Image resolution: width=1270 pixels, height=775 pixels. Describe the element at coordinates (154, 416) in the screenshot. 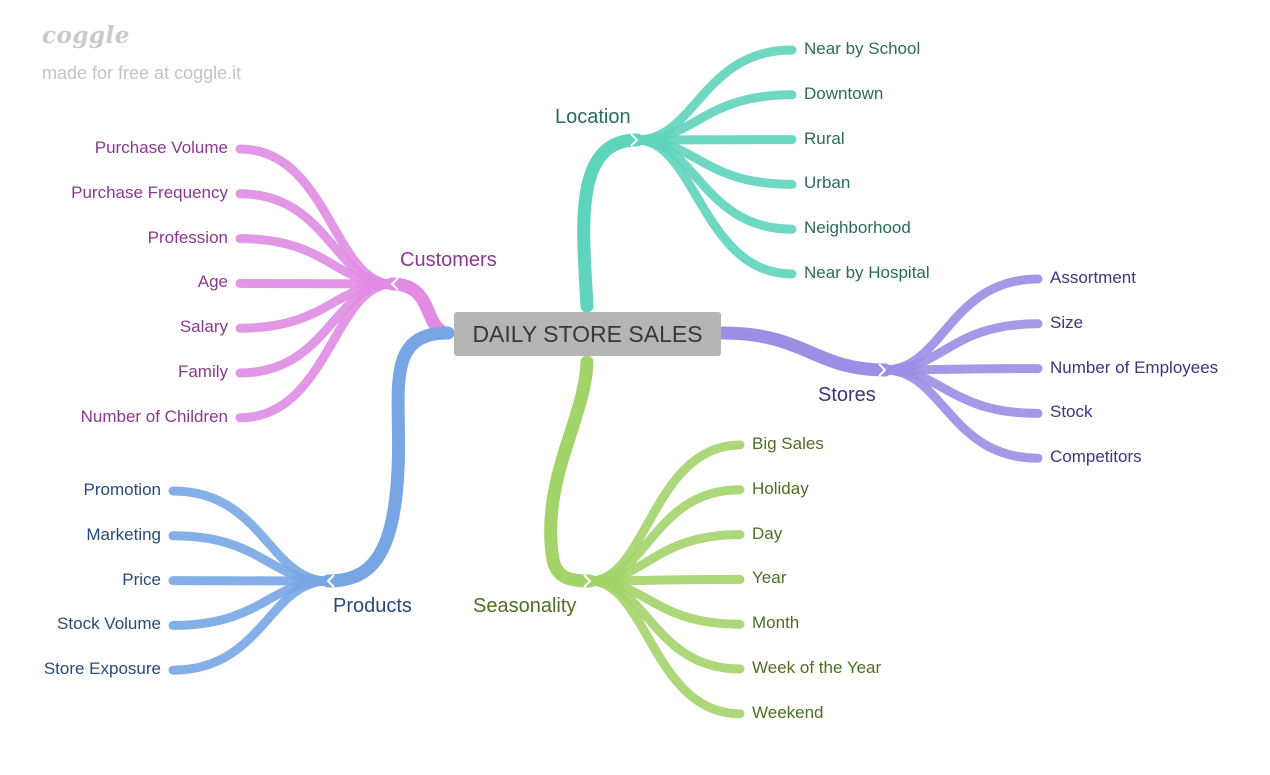

I see `leaf-node: Number of Children` at that location.